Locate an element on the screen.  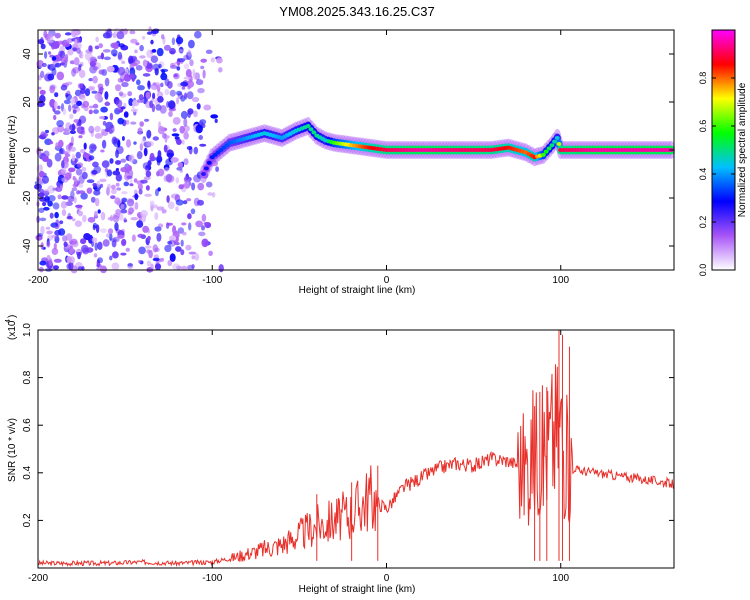
y-tick-label: 0.2 is located at coordinates (27, 520).